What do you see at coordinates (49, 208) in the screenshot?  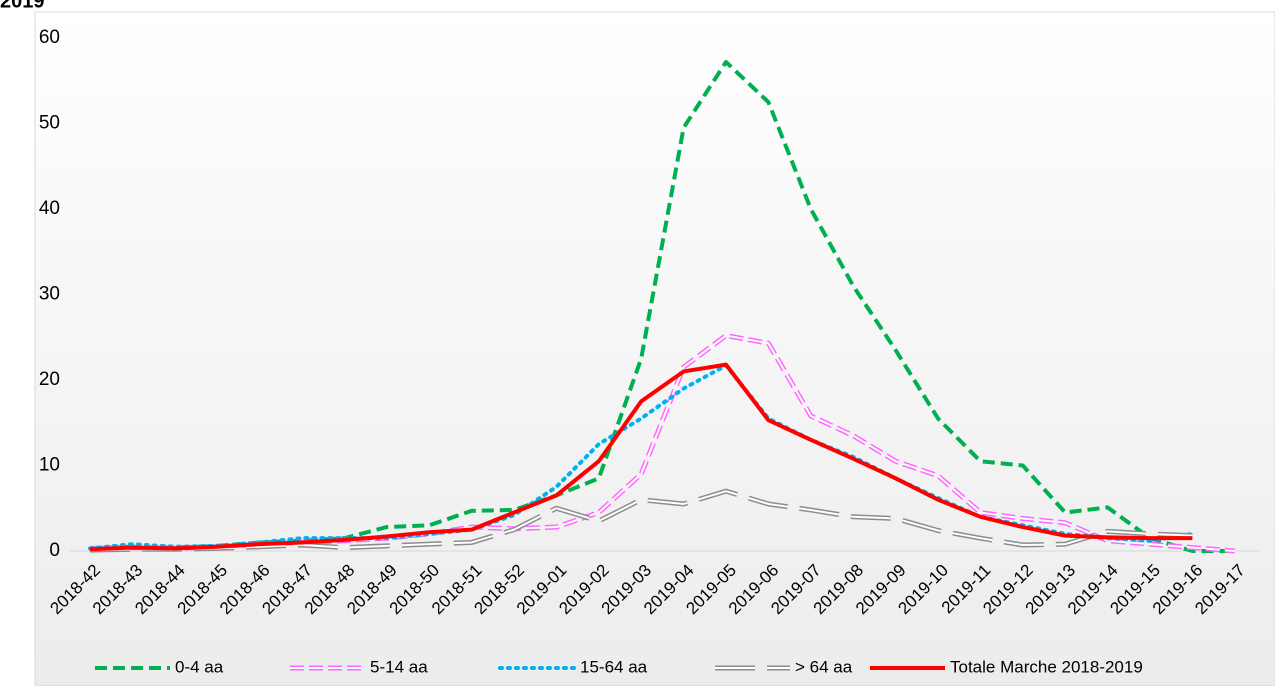 I see `y-tick-label: 40` at bounding box center [49, 208].